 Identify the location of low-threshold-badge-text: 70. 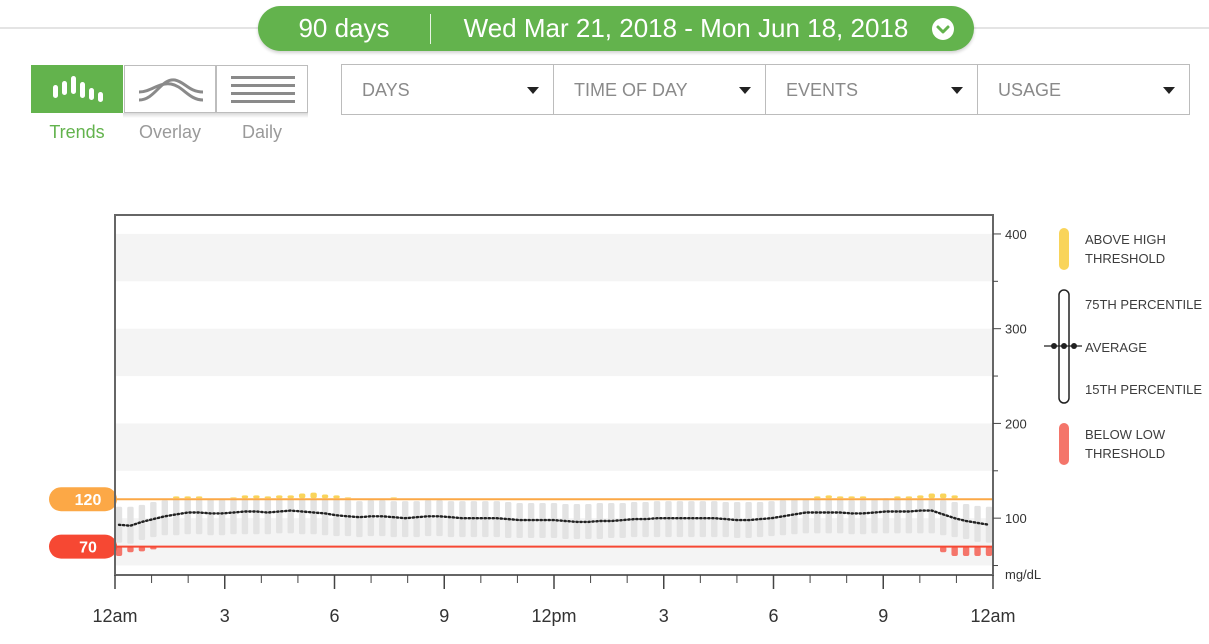
(88, 548).